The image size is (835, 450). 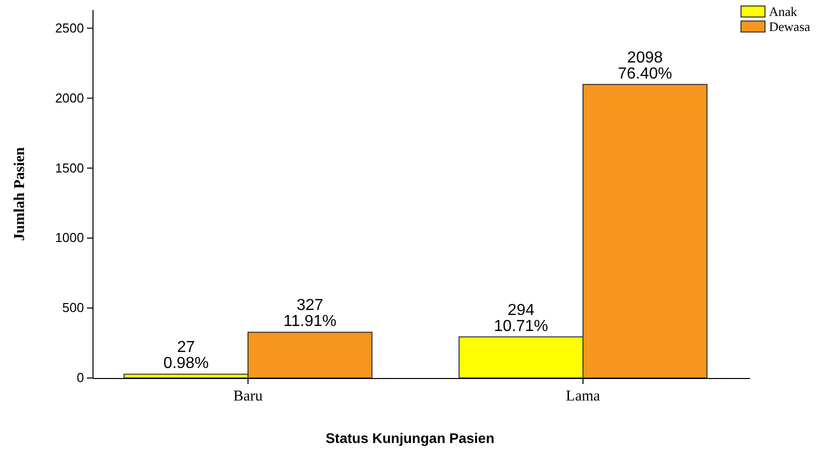 What do you see at coordinates (248, 396) in the screenshot?
I see `x-tick-label: Baru` at bounding box center [248, 396].